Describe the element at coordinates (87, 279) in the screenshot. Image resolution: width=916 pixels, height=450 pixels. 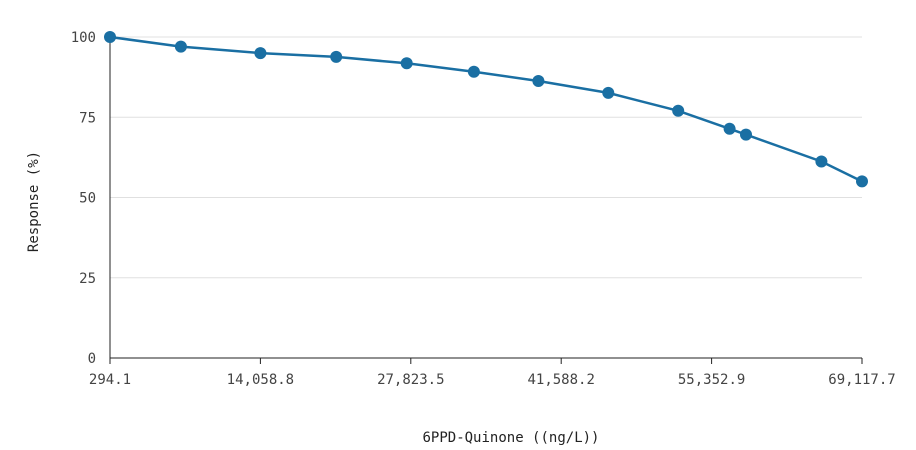
I see `y-tick-label: 25` at that location.